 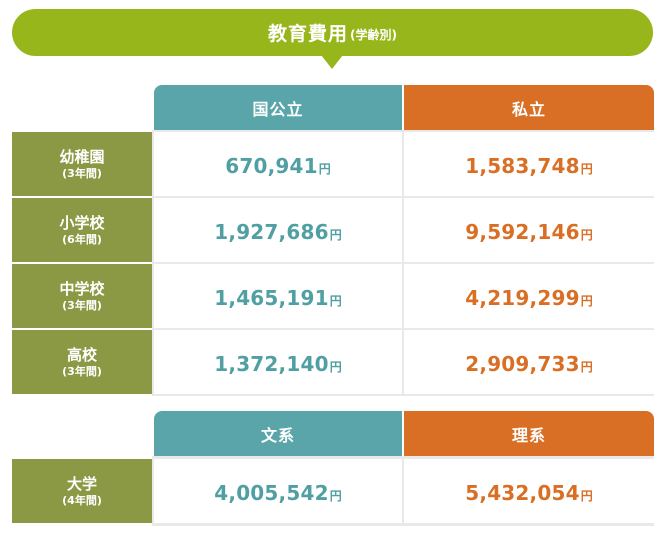 I want to click on title-pointer, so click(x=332, y=62).